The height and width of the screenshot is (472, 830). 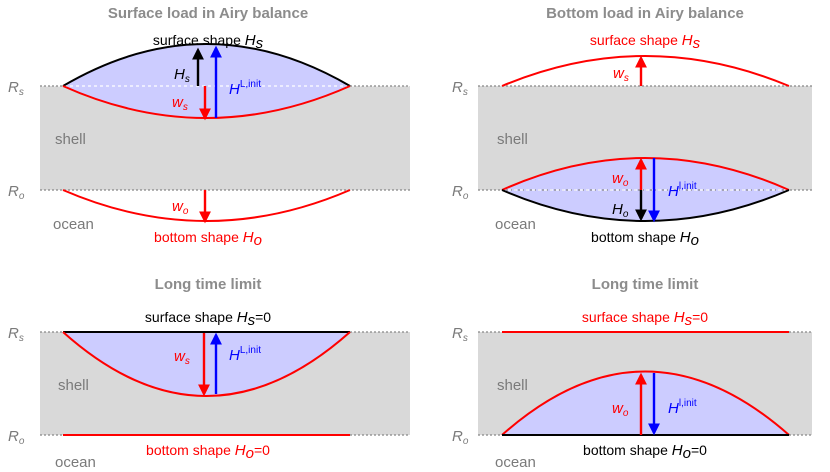 I want to click on Hs-label: Hs, so click(x=182, y=75).